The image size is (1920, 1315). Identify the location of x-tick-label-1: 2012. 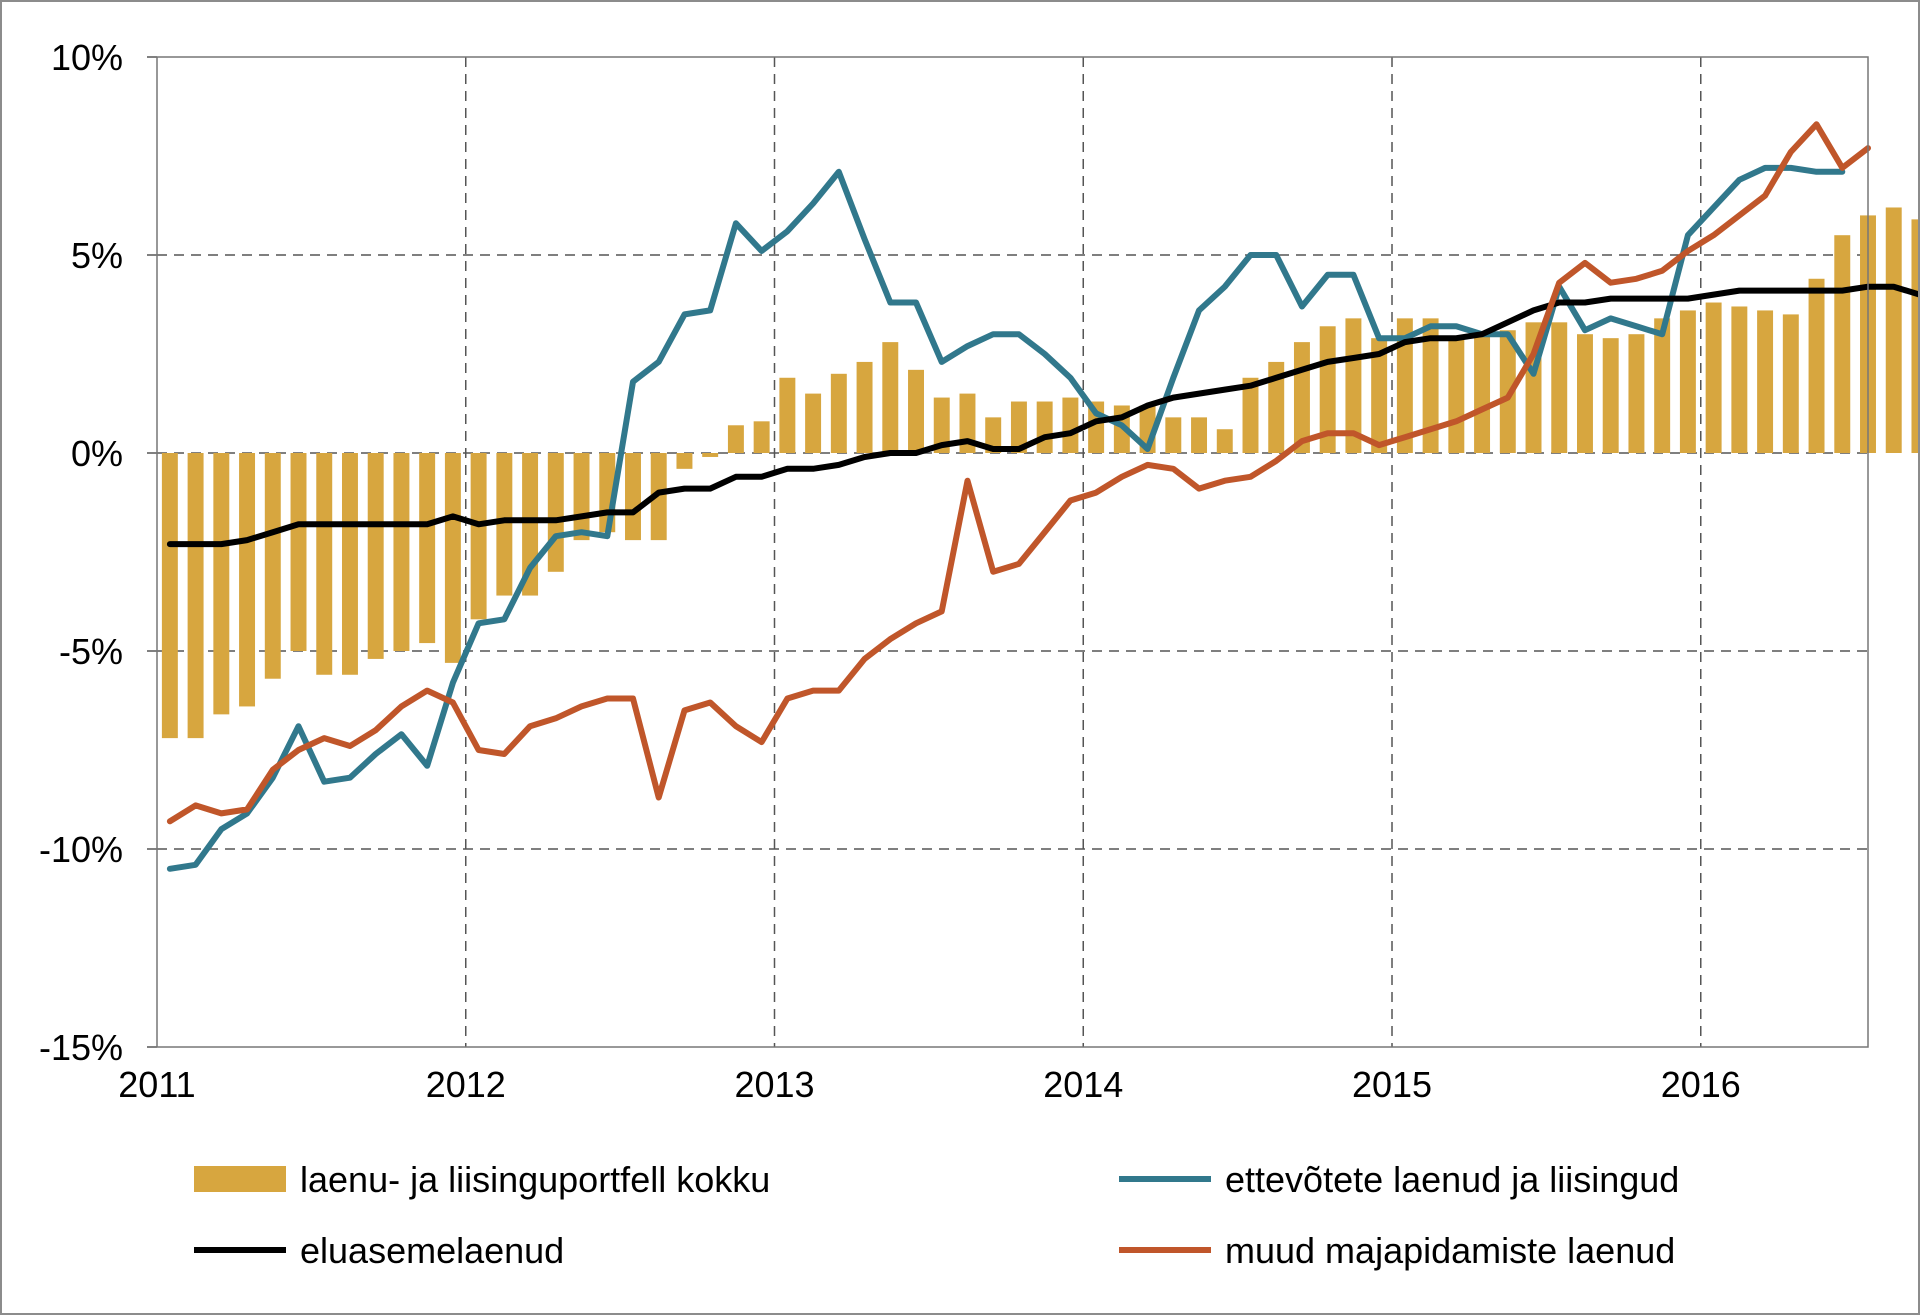
(466, 1084).